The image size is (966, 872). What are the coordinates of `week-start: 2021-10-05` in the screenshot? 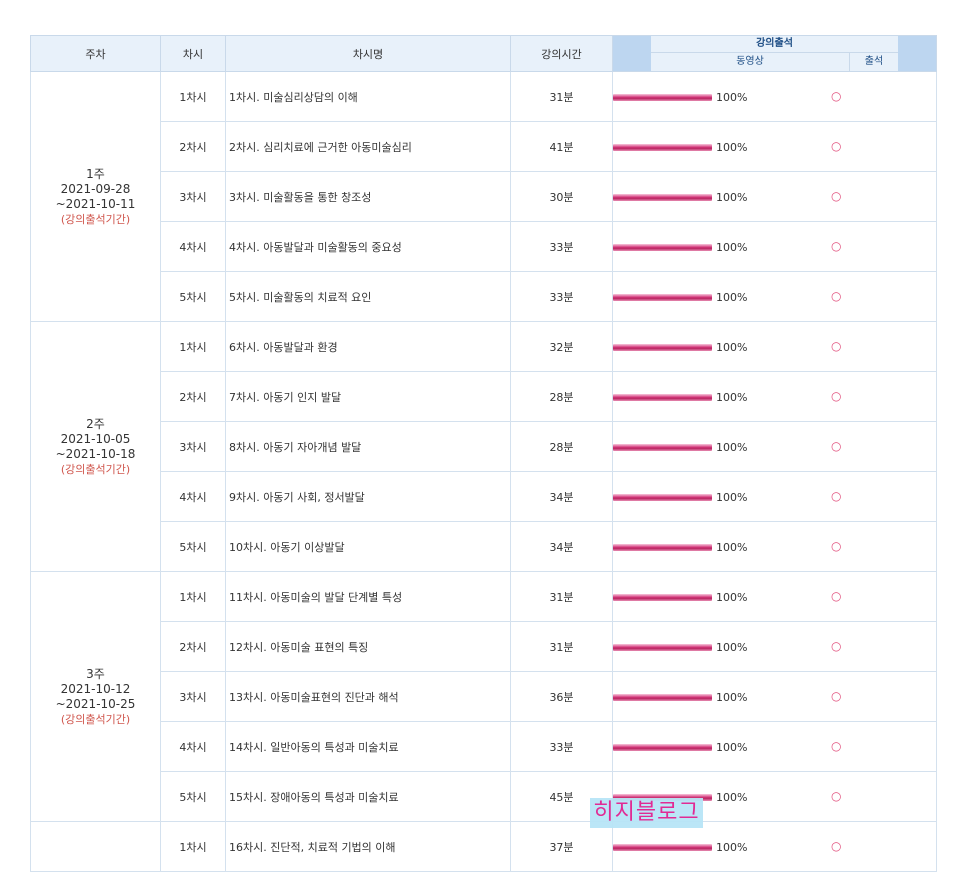 It's located at (95, 438).